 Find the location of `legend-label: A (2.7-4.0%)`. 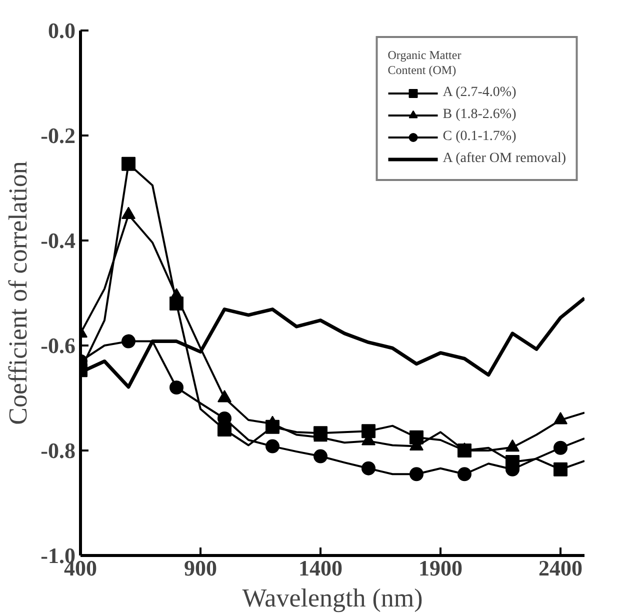

legend-label: A (2.7-4.0%) is located at coordinates (479, 93).